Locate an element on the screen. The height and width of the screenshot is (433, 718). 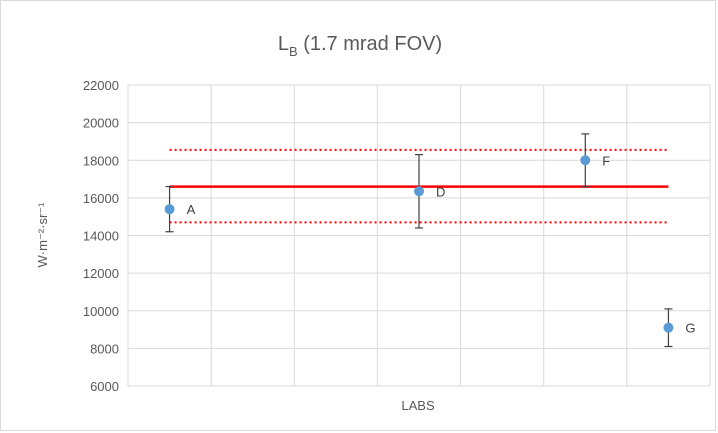
chart-title-rest: (1.7 mrad FOV) is located at coordinates (370, 44).